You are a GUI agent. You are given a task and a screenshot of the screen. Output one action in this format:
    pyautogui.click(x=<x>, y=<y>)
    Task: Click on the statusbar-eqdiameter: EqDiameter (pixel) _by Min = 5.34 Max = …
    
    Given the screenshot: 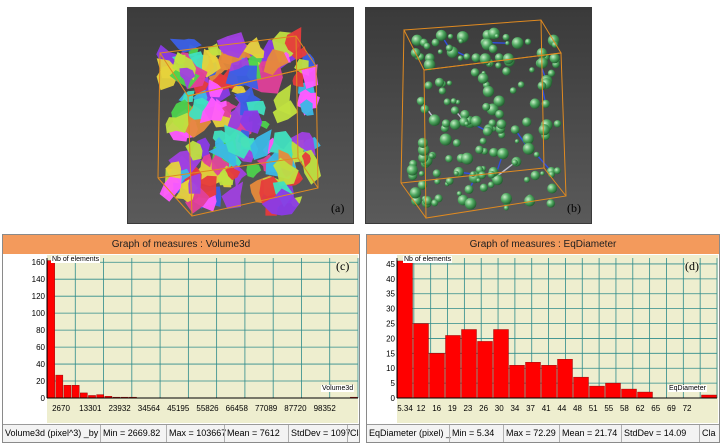 What is the action you would take?
    pyautogui.click(x=543, y=433)
    